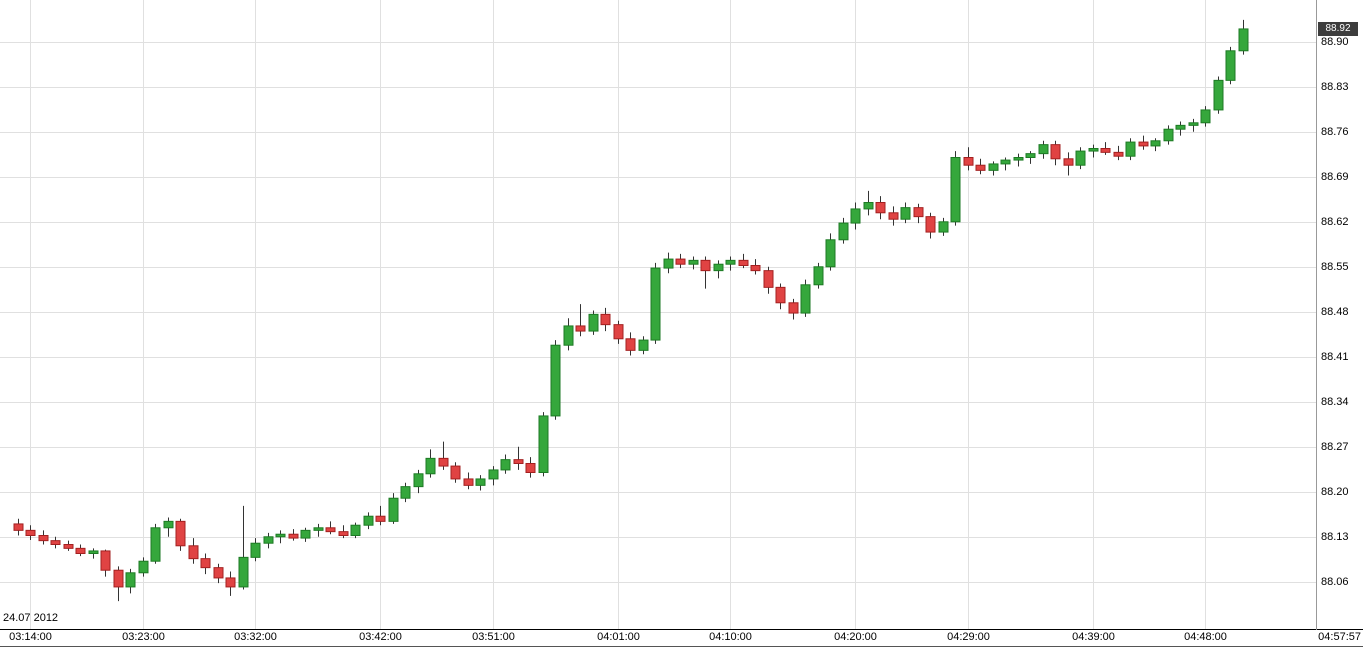 This screenshot has height=647, width=1363. Describe the element at coordinates (730, 637) in the screenshot. I see `time-axis-tick: 04:10:00` at that location.